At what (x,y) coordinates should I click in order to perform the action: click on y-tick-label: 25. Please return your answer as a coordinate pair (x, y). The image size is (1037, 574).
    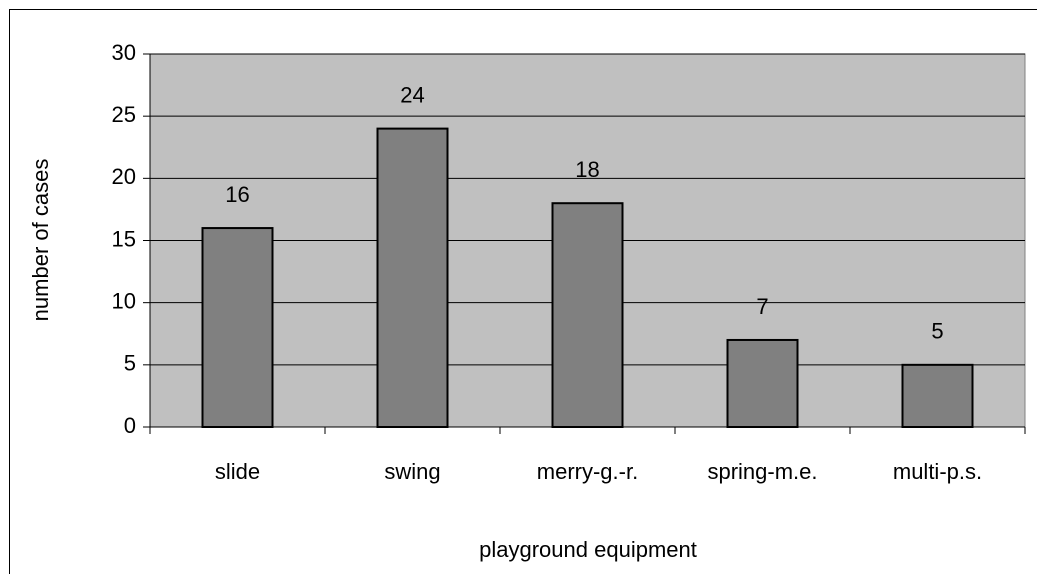
    Looking at the image, I should click on (124, 114).